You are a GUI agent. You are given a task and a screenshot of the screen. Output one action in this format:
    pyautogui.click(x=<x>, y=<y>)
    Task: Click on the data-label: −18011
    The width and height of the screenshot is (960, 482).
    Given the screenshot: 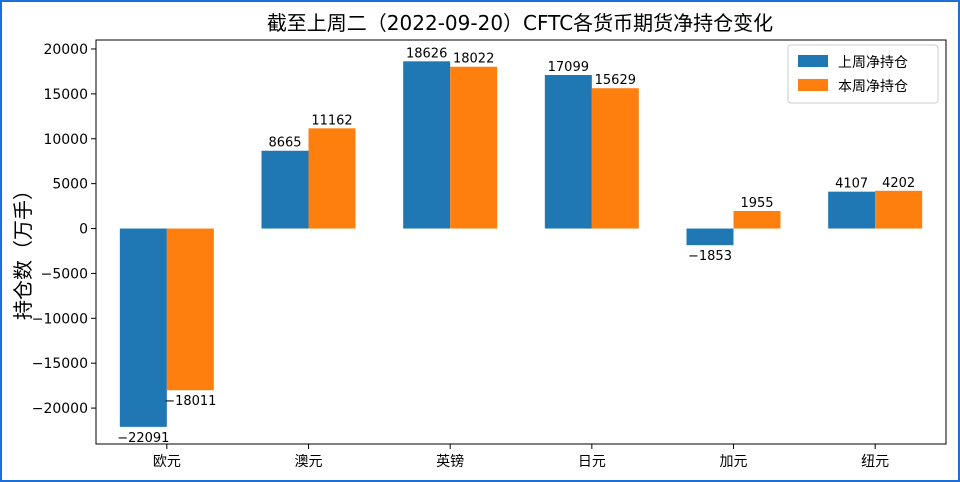 What is the action you would take?
    pyautogui.click(x=190, y=401)
    